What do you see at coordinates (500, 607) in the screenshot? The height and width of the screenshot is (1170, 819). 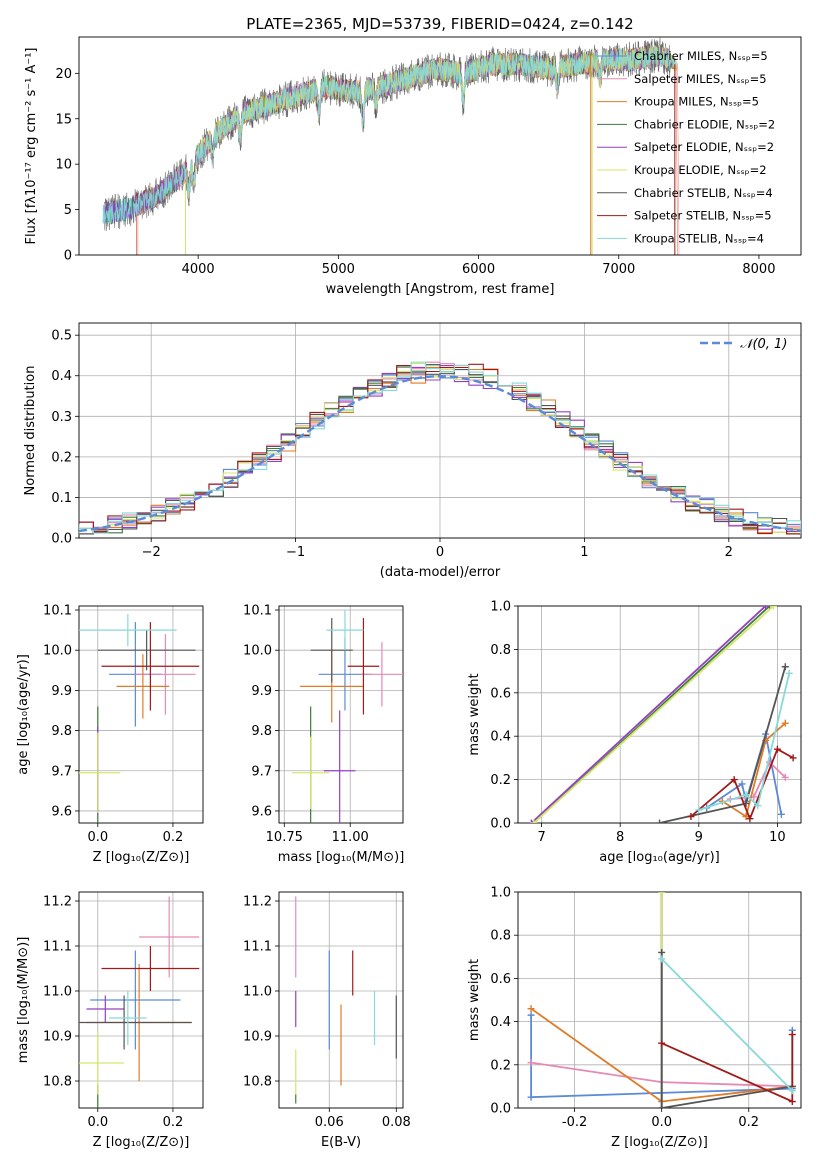 I see `y-tick-label: 1.0` at bounding box center [500, 607].